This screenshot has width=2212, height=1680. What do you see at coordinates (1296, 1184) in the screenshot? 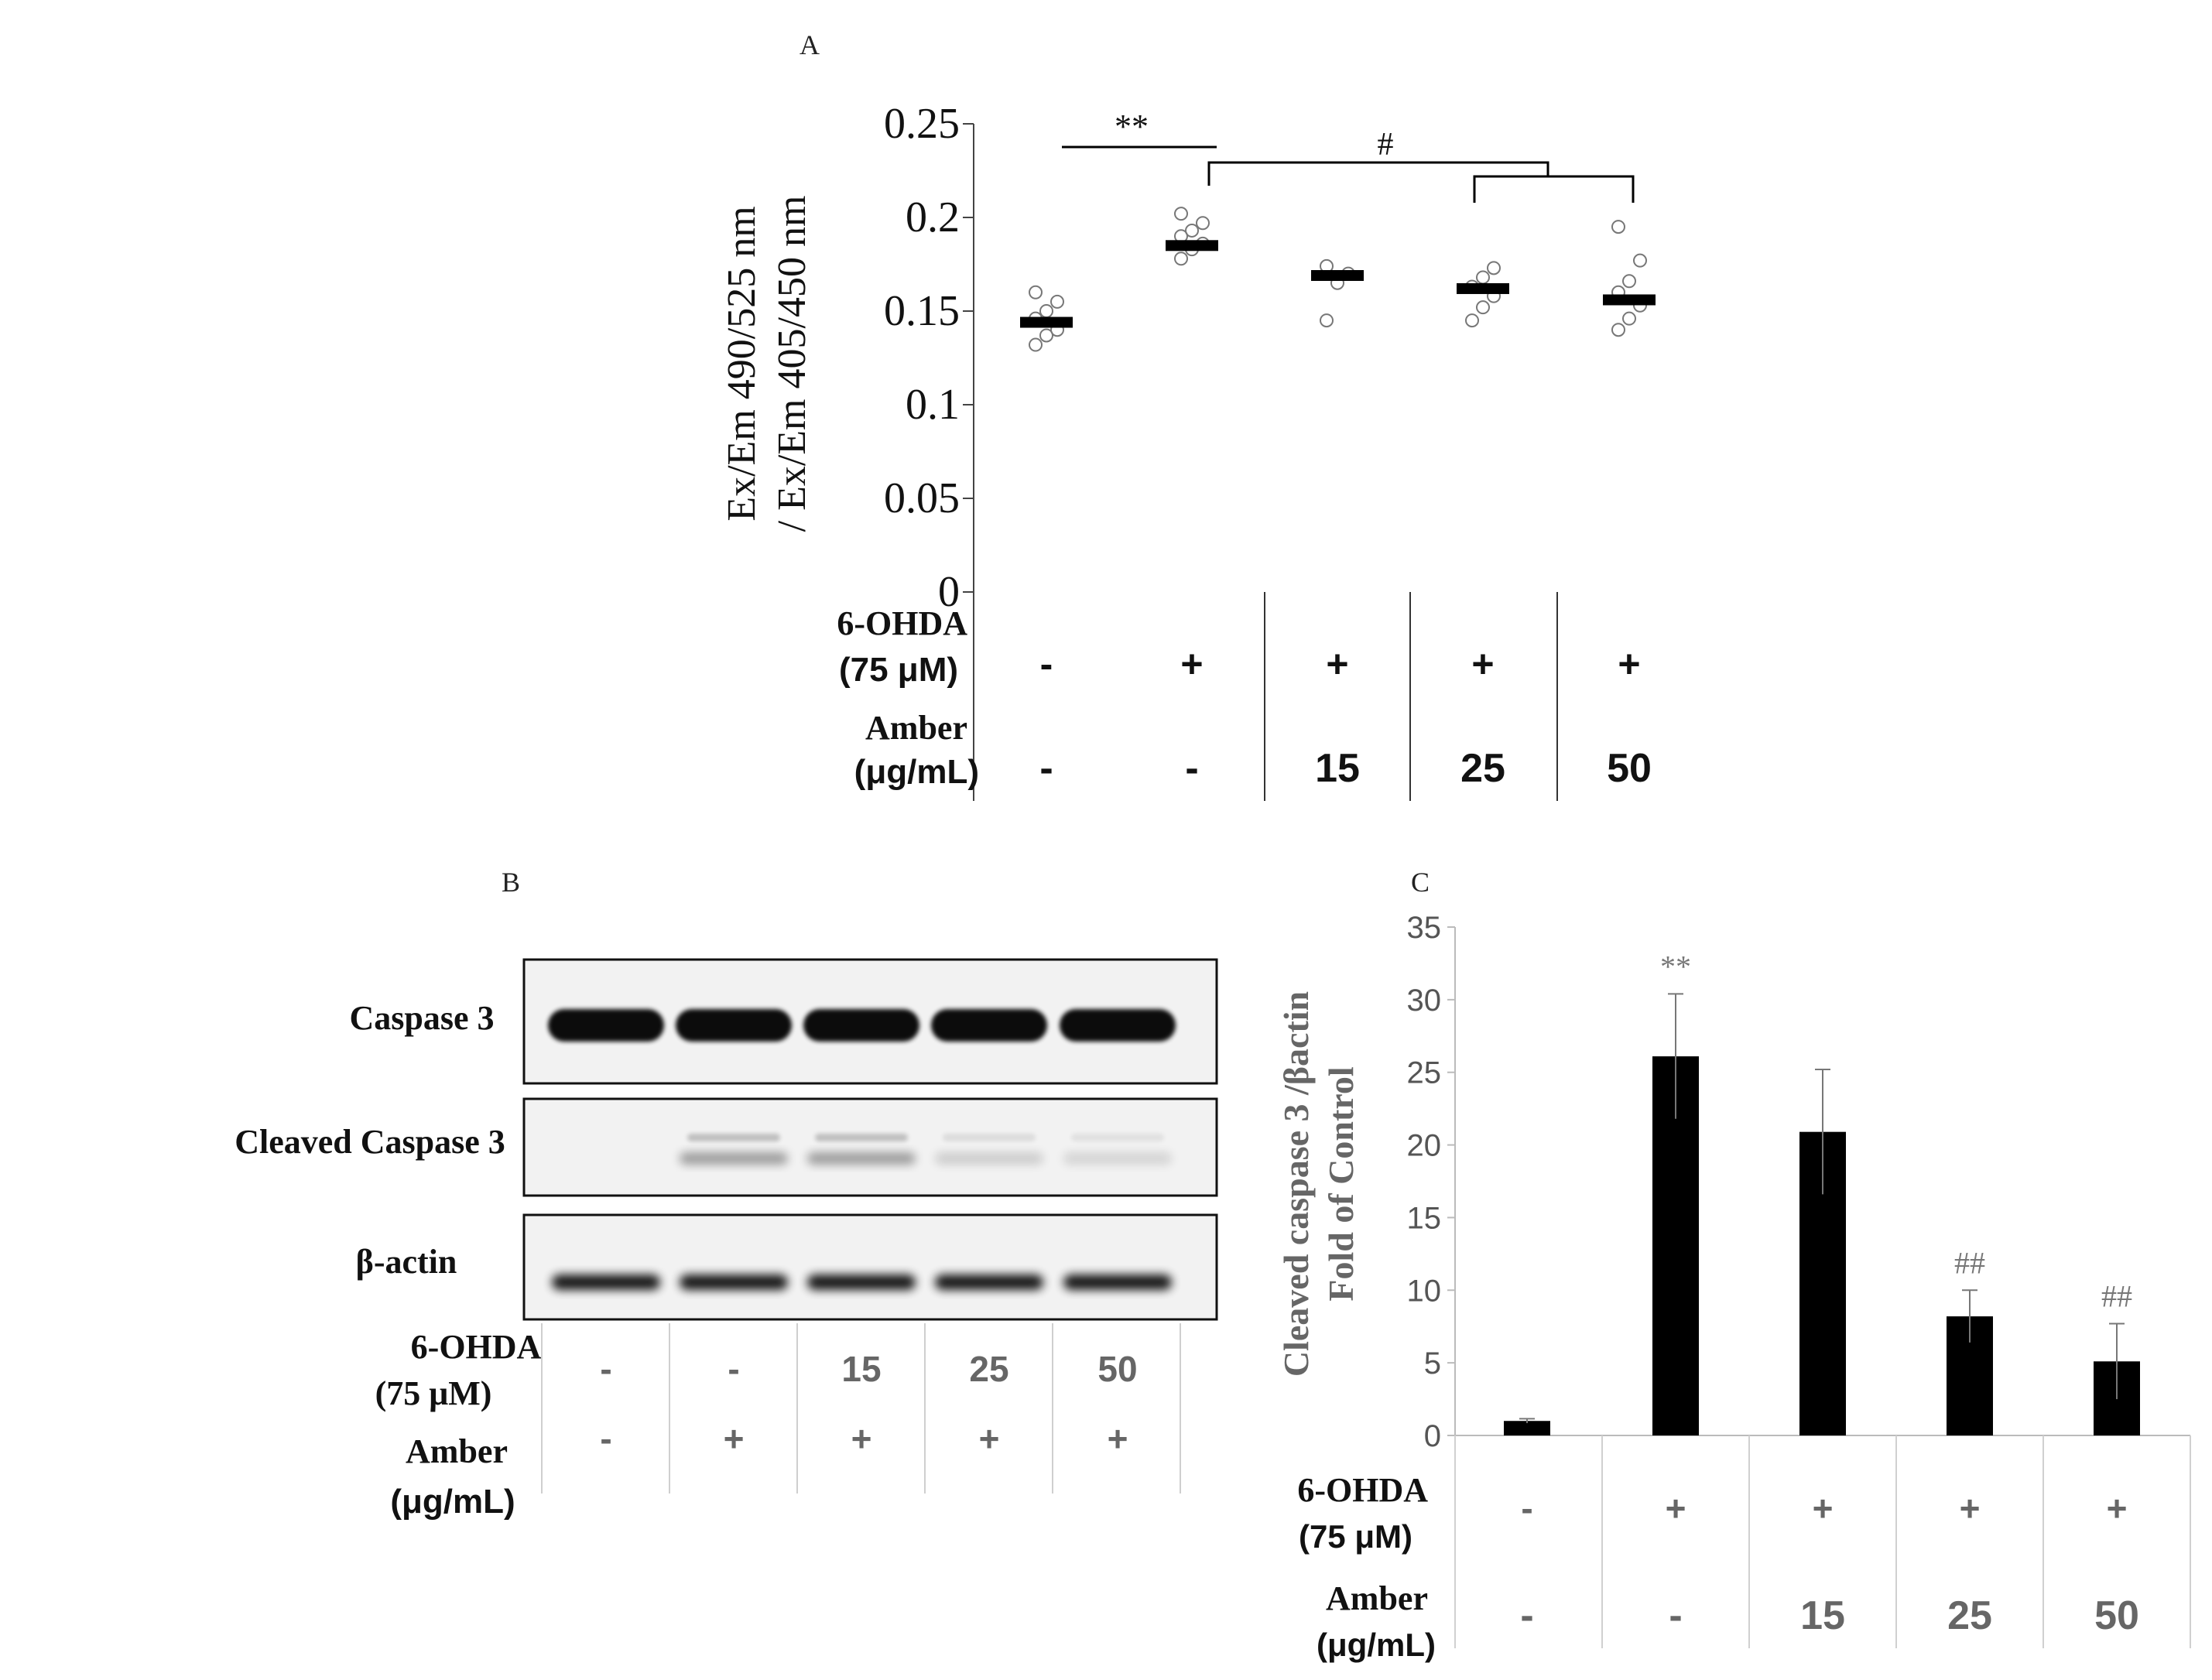
I see `y-axis-label-line1: Cleaved caspase 3 /βactin` at bounding box center [1296, 1184].